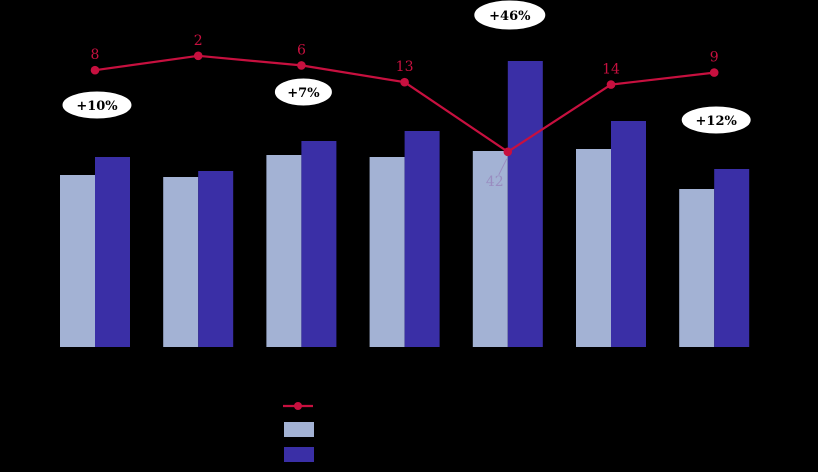  I want to click on callout-text-1: +7%, so click(303, 93).